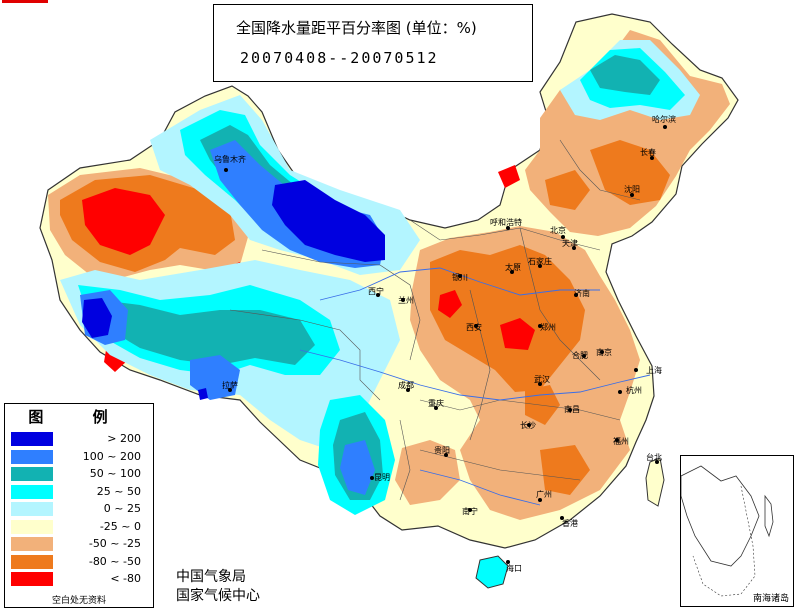 The image size is (795, 610). What do you see at coordinates (617, 440) in the screenshot?
I see `city-dot-fuzhou` at bounding box center [617, 440].